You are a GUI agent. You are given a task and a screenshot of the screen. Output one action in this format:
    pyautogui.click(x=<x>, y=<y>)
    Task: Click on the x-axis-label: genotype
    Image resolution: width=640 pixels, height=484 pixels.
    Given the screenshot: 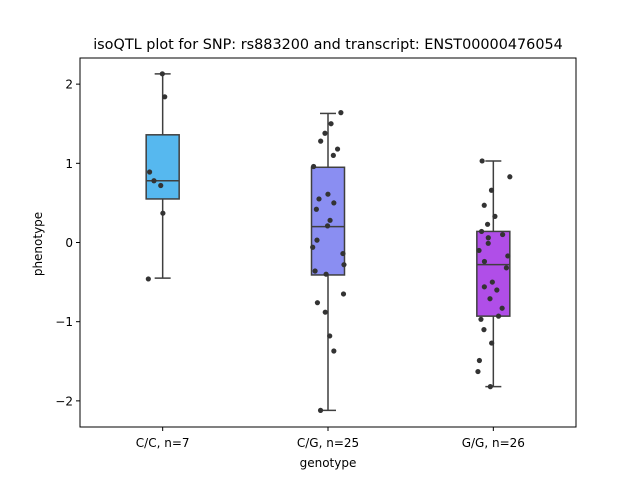 What is the action you would take?
    pyautogui.click(x=328, y=463)
    